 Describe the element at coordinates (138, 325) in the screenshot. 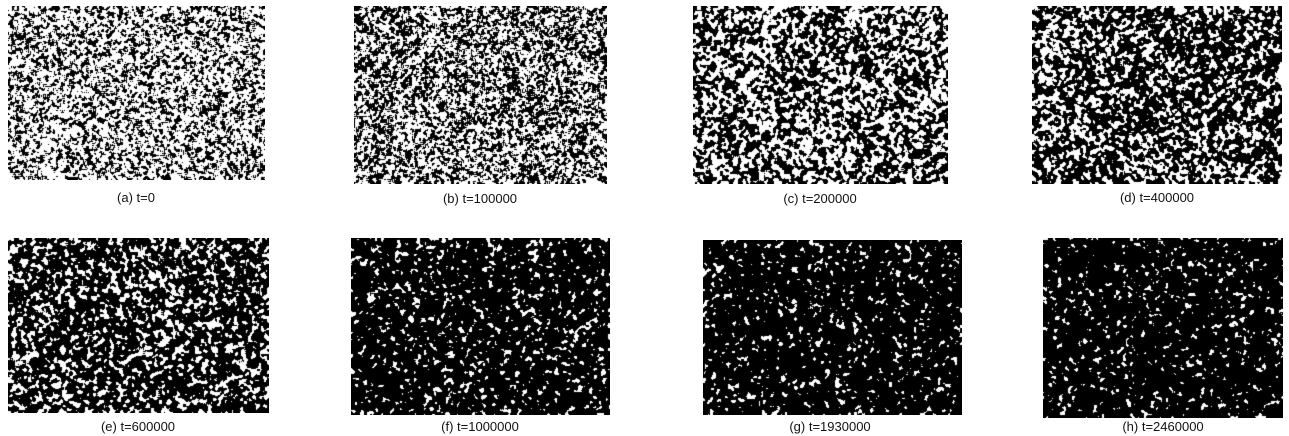

I see `simulation-image-e` at that location.